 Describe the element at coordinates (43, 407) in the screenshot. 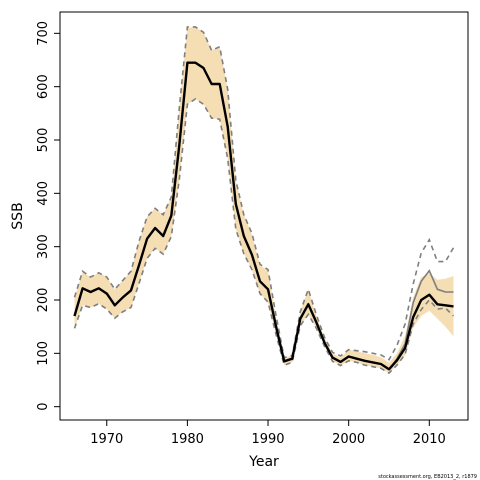

I see `y-tick-label: 0` at that location.